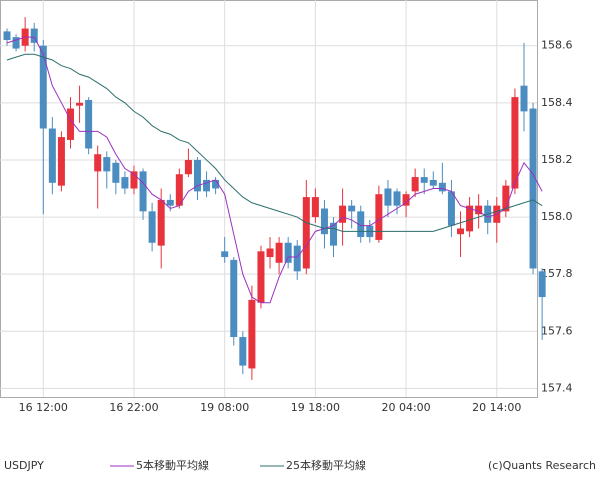  Describe the element at coordinates (557, 159) in the screenshot. I see `y-tick-label: 158.2` at that location.